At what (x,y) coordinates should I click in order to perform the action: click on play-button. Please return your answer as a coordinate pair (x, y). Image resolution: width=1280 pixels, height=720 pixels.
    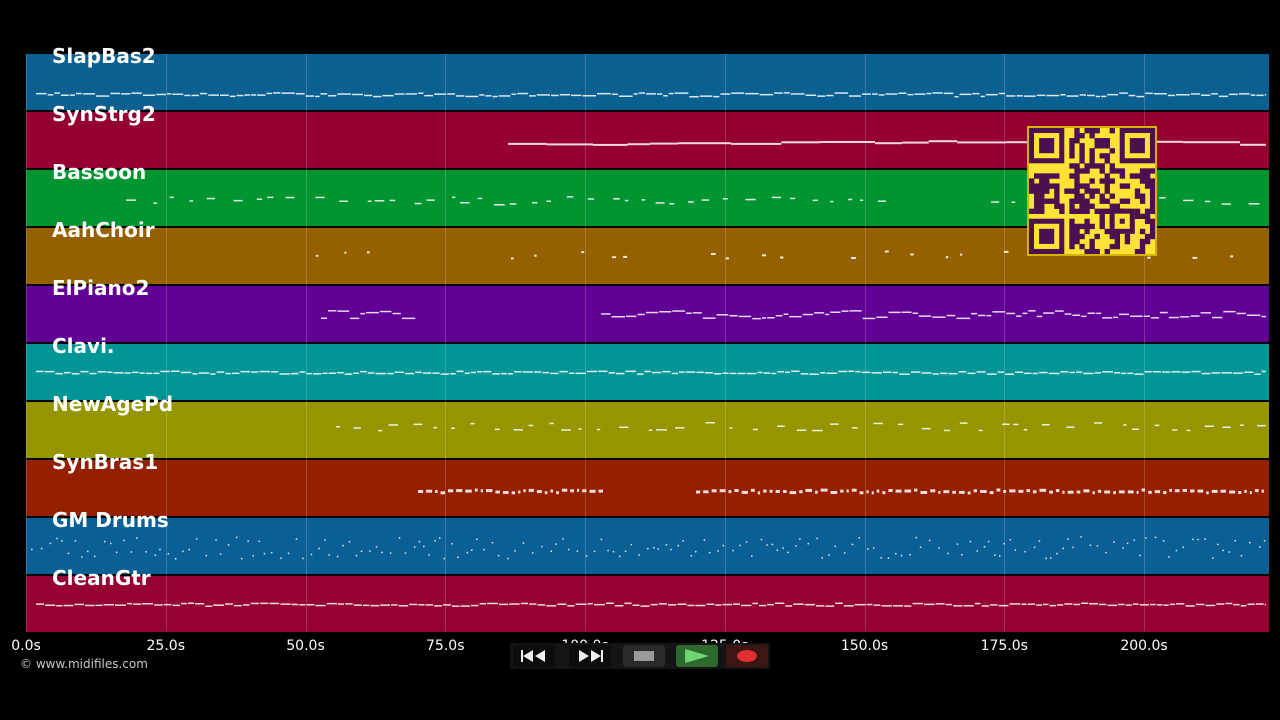
    Looking at the image, I should click on (697, 656).